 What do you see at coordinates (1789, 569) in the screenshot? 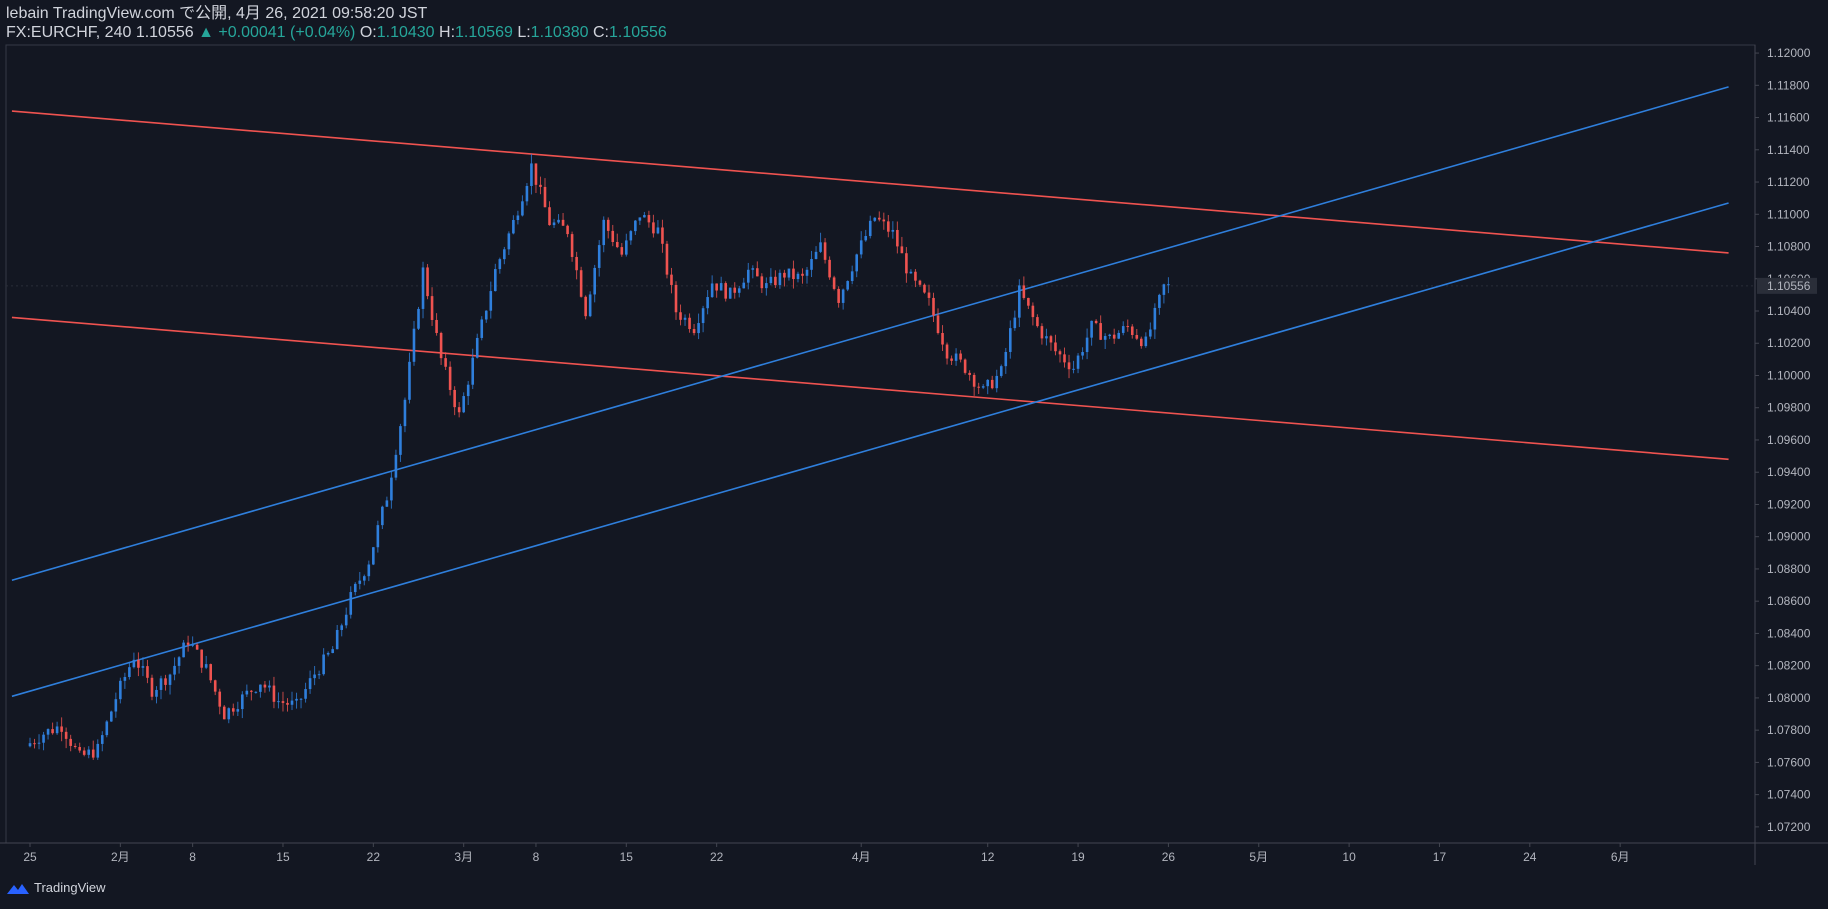
I see `y-tick-label: 1.08800` at bounding box center [1789, 569].